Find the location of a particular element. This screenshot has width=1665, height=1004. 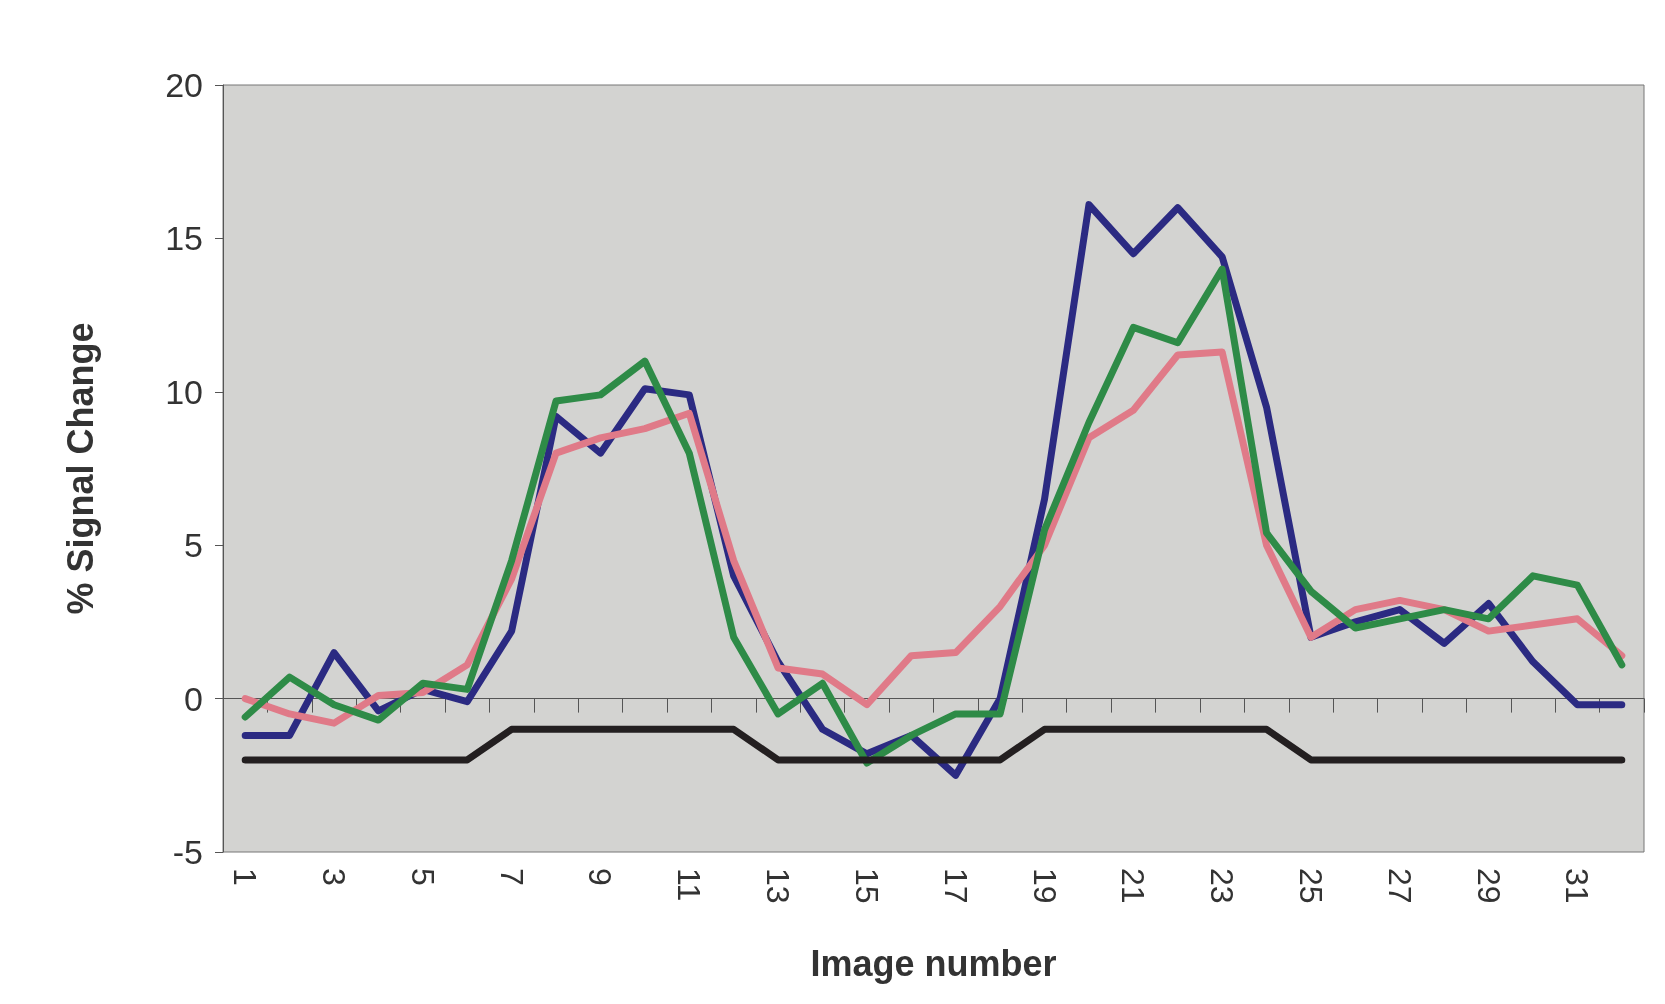

x-tick-label: 7 is located at coordinates (511, 877).